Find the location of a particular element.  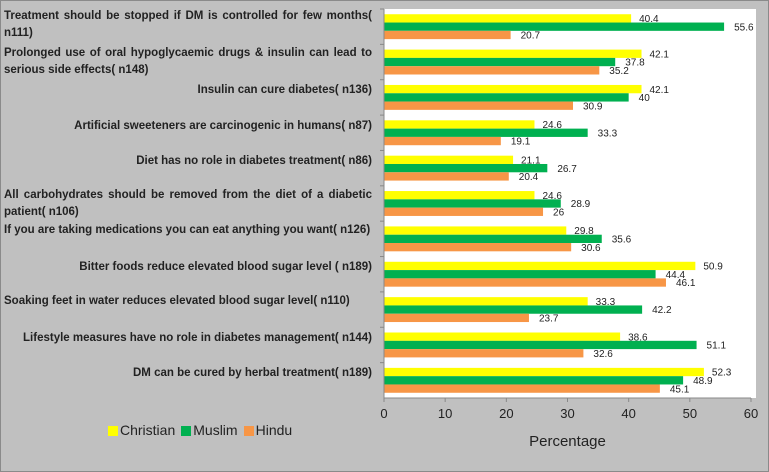

data-label: 52.3 is located at coordinates (722, 373).